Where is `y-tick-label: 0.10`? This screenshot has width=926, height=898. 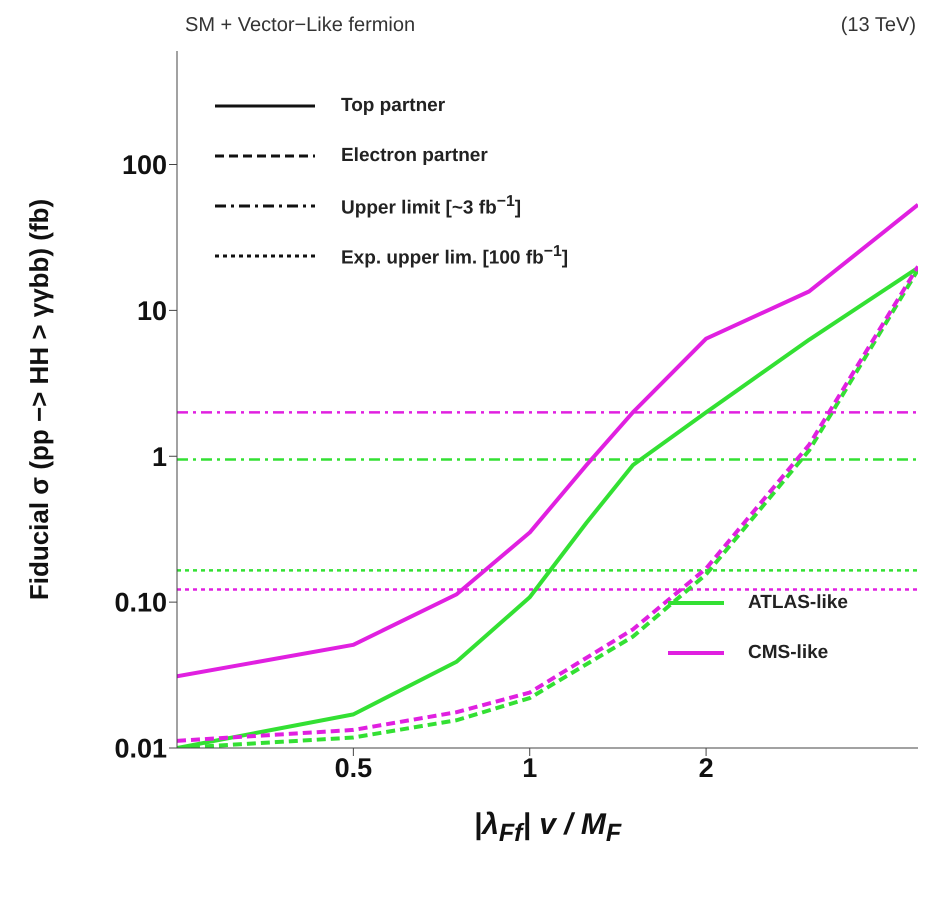
y-tick-label: 0.10 is located at coordinates (140, 603).